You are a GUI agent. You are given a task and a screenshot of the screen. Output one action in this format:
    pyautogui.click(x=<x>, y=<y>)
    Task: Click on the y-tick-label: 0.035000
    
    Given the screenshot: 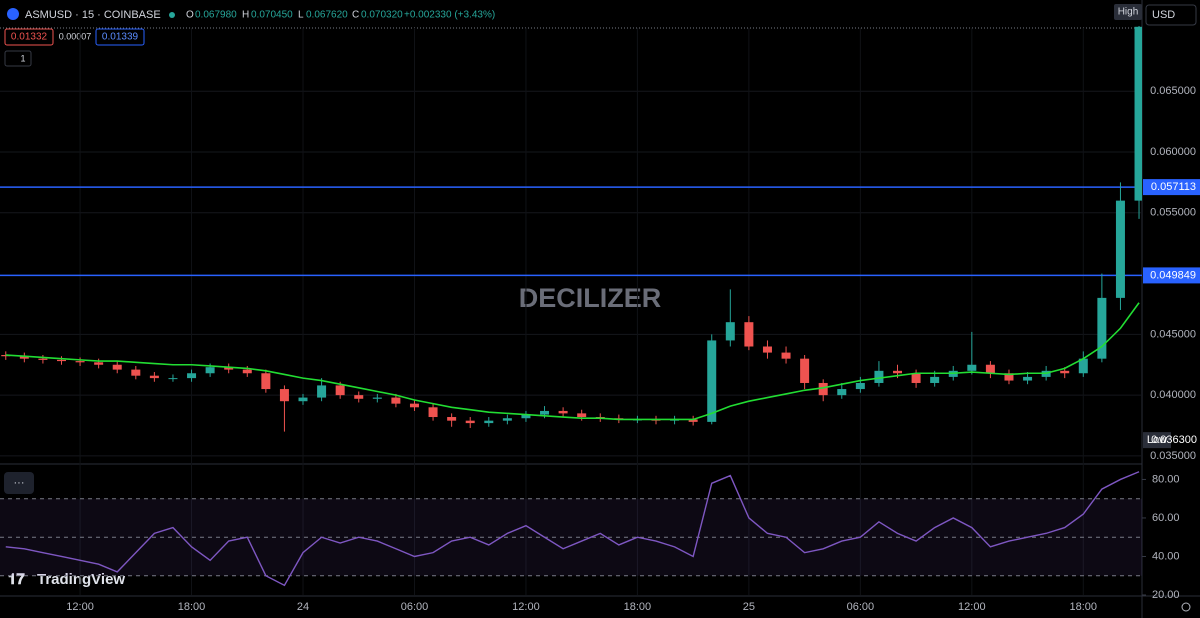 What is the action you would take?
    pyautogui.click(x=1173, y=456)
    